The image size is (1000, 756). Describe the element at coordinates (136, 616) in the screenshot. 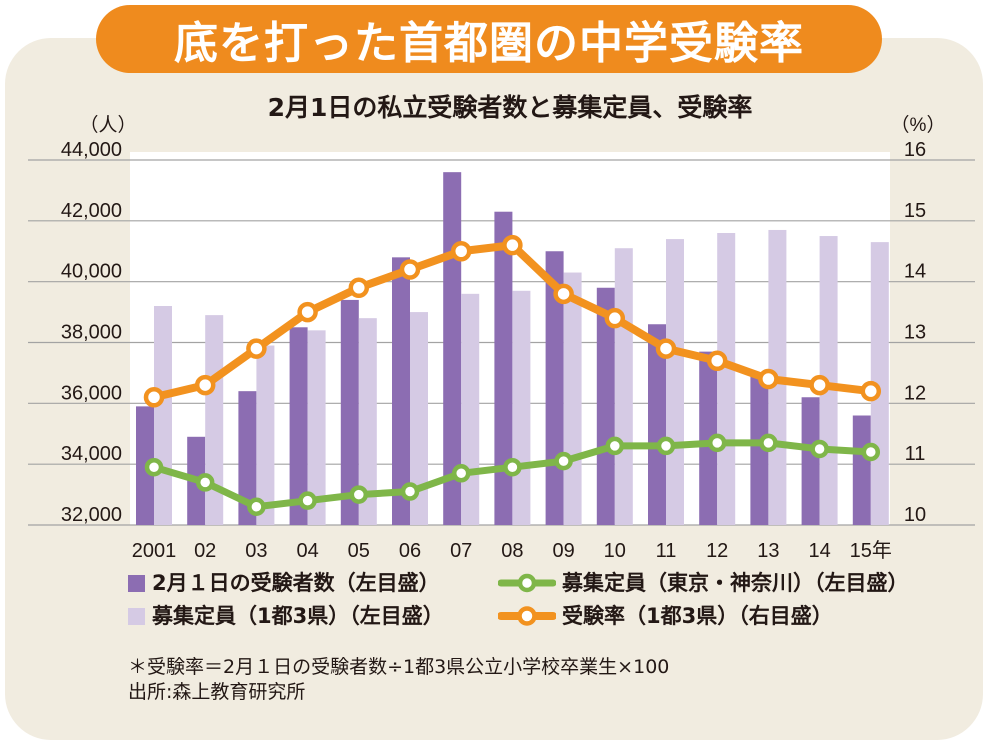

I see `legend-swatch-square-icon` at that location.